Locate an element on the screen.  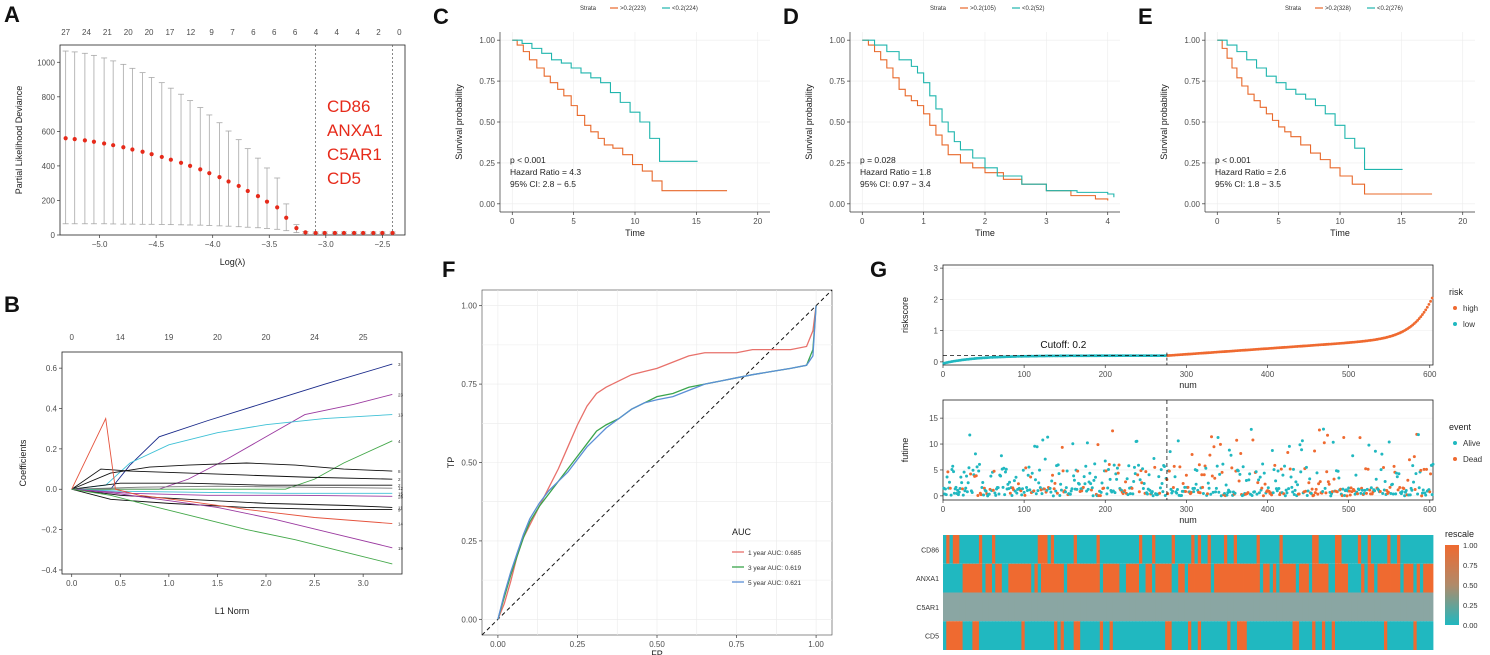
panel-b-label: B is located at coordinates (12, 304).